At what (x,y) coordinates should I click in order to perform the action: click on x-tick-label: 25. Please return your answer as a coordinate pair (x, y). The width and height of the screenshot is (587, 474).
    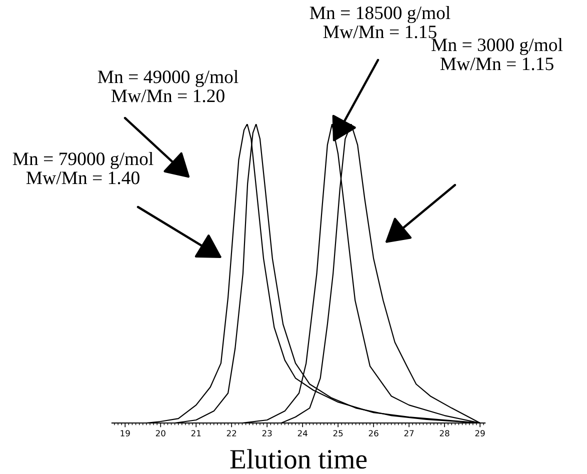
    Looking at the image, I should click on (338, 433).